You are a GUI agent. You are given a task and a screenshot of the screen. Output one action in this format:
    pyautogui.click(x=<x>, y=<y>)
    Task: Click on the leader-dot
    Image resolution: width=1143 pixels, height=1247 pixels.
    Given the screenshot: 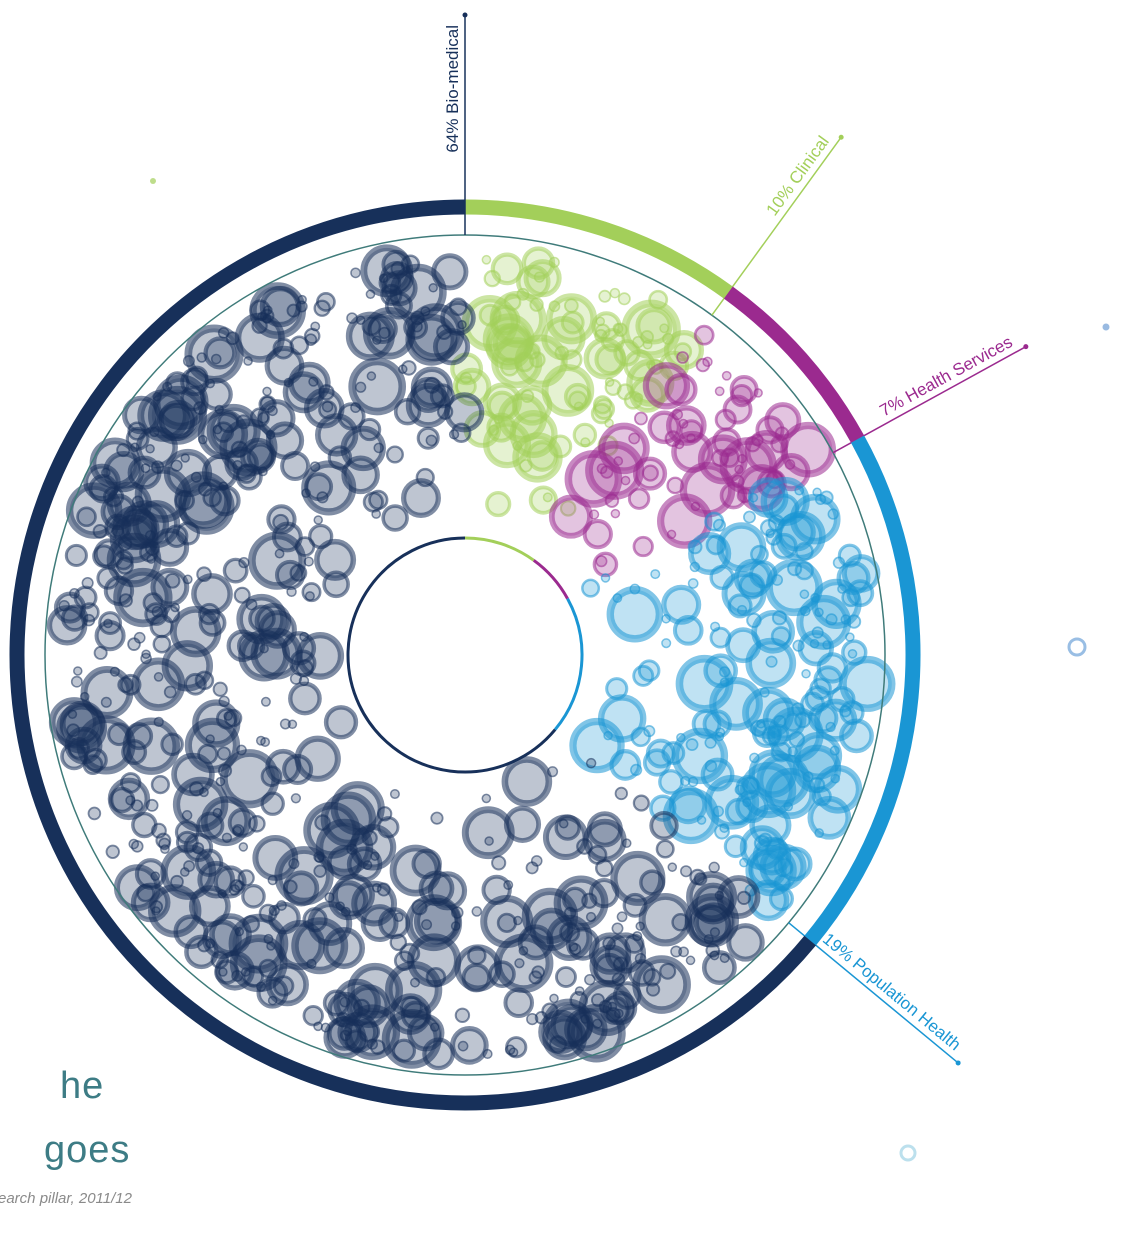 What is the action you would take?
    pyautogui.click(x=958, y=1063)
    